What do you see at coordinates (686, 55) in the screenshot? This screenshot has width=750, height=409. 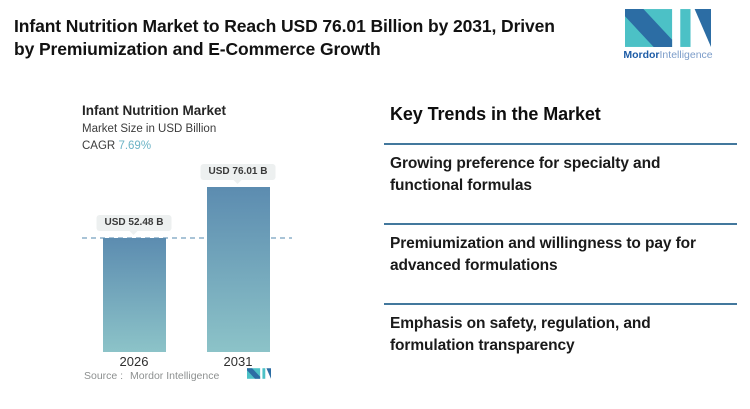 I see `logo-brand-light: Intelligence` at bounding box center [686, 55].